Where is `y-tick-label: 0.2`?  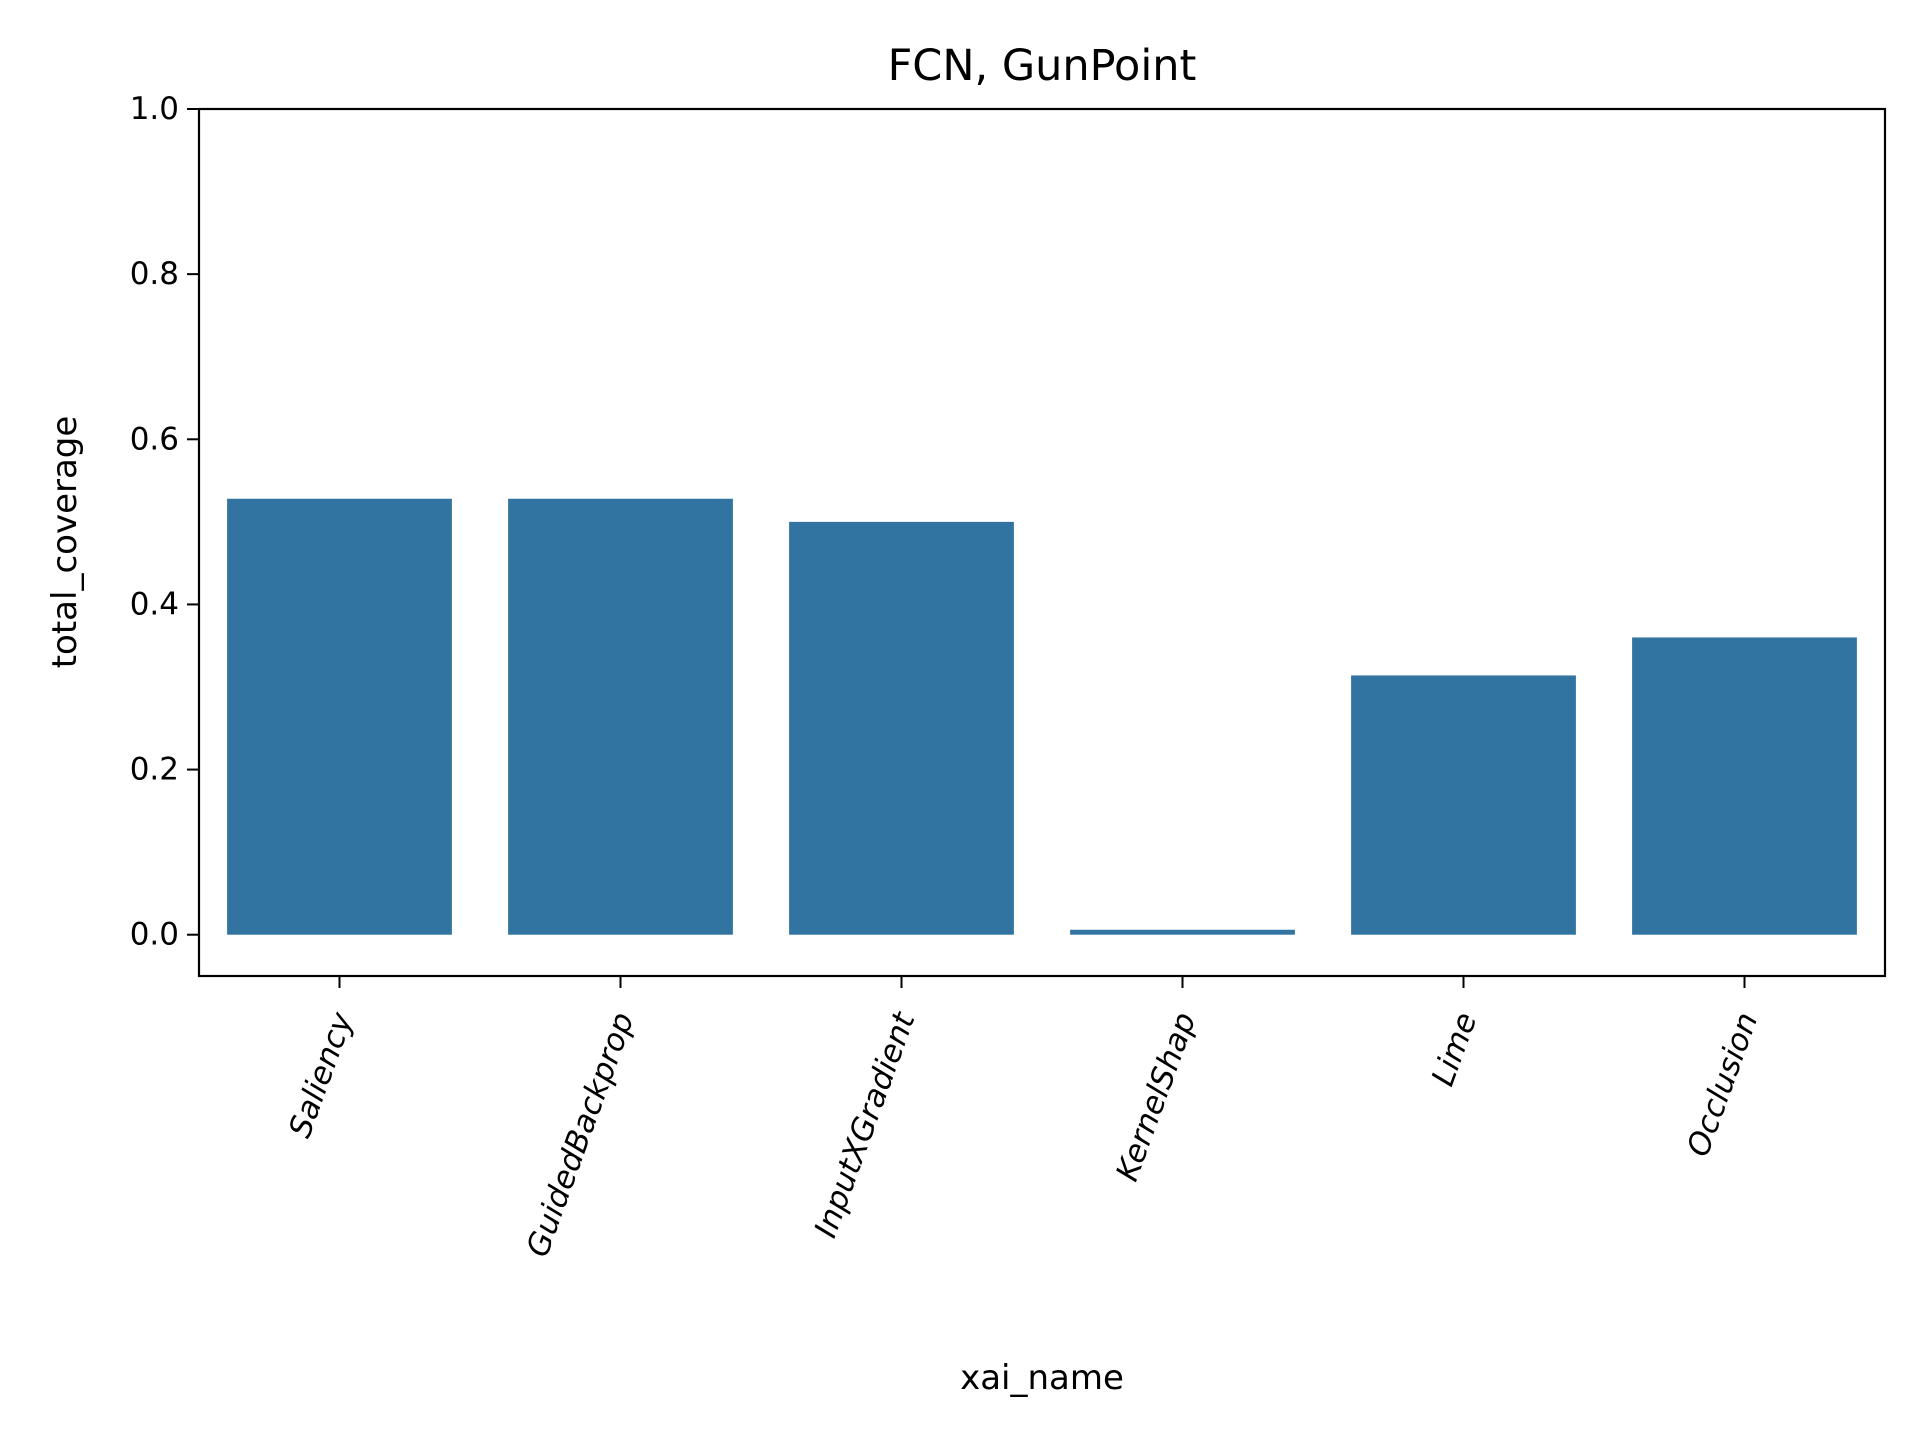 y-tick-label: 0.2 is located at coordinates (154, 770).